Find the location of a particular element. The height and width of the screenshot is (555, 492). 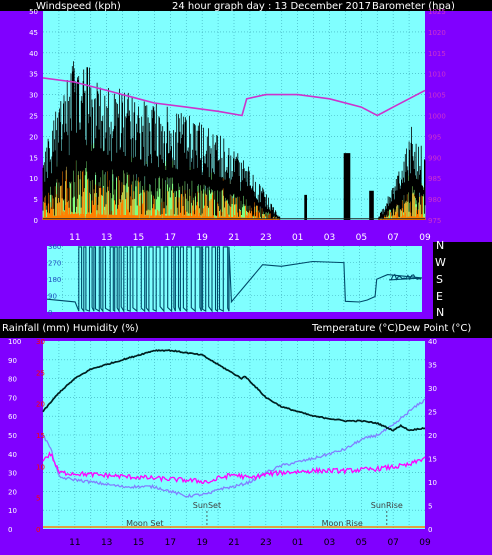

wind-y-tick-label: 30 is located at coordinates (33, 96).